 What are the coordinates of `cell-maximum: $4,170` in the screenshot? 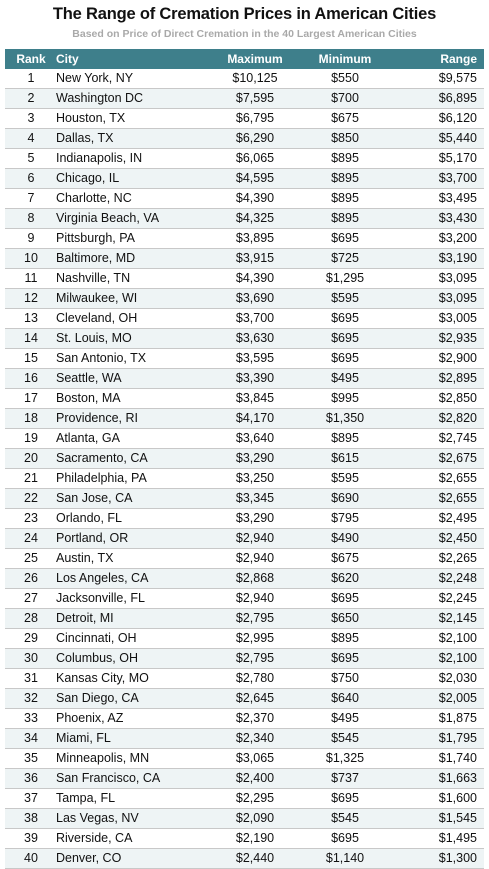 It's located at (255, 418).